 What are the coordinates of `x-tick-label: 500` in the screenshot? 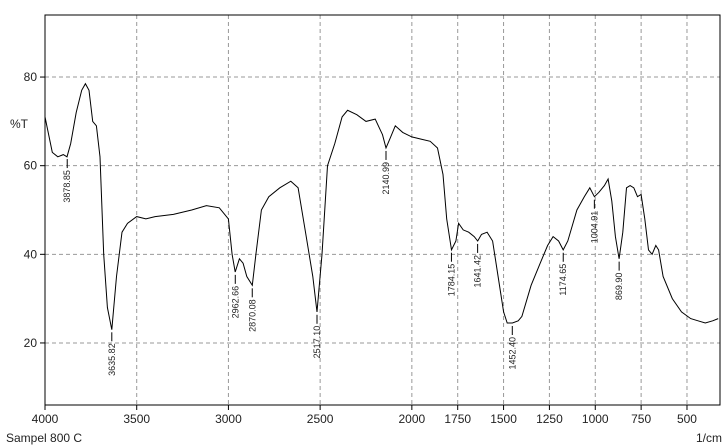 It's located at (687, 419).